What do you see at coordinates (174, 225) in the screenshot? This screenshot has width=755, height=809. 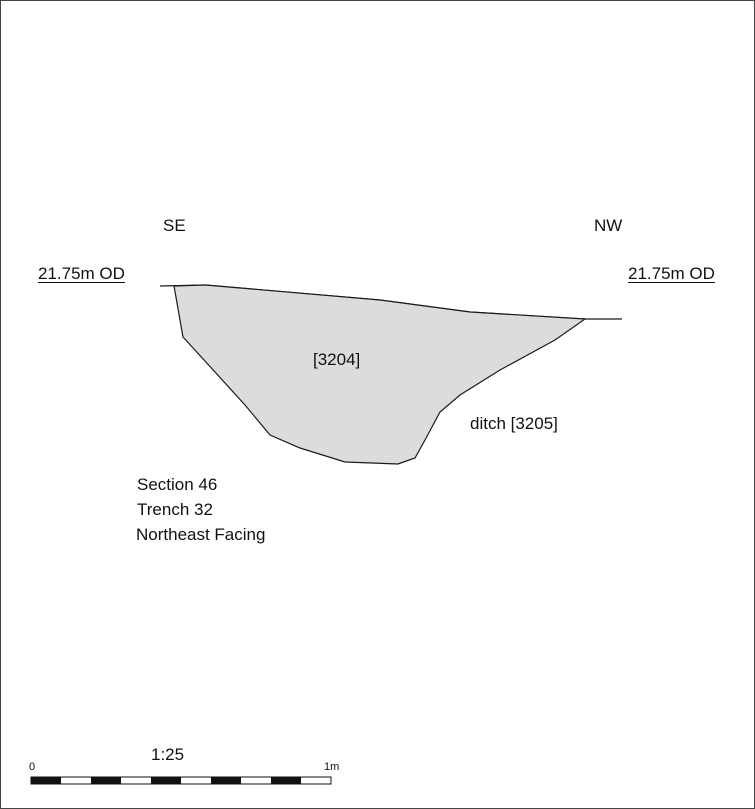 I see `orientation-se: SE` at bounding box center [174, 225].